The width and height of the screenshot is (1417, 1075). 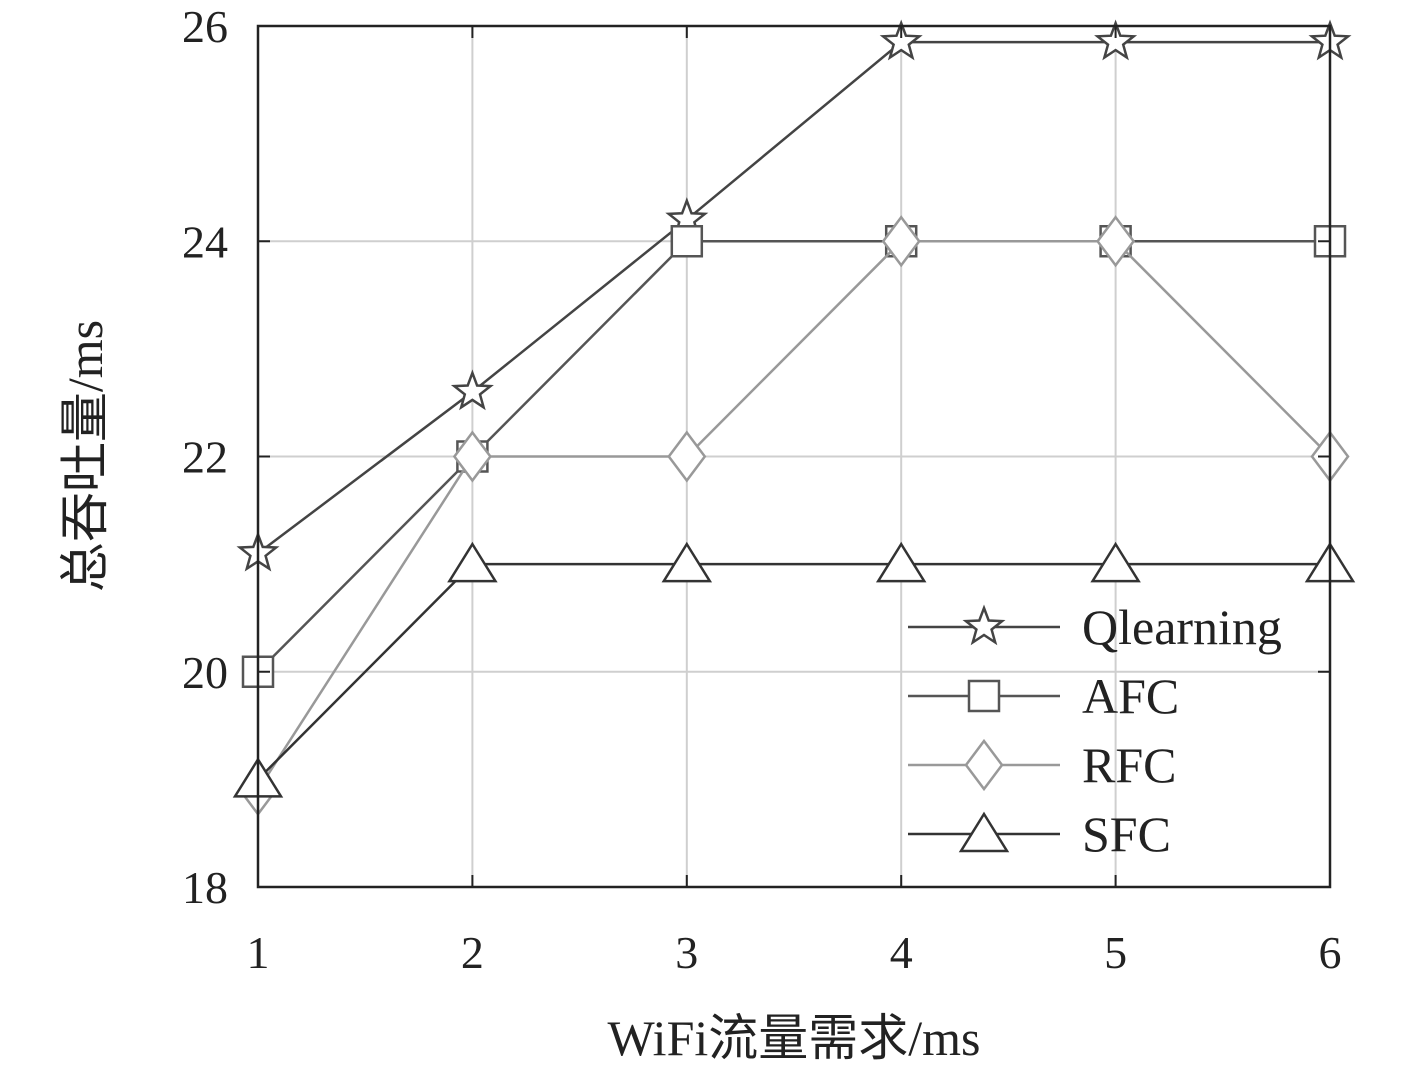 I want to click on y-tick-label: 24, so click(x=205, y=241).